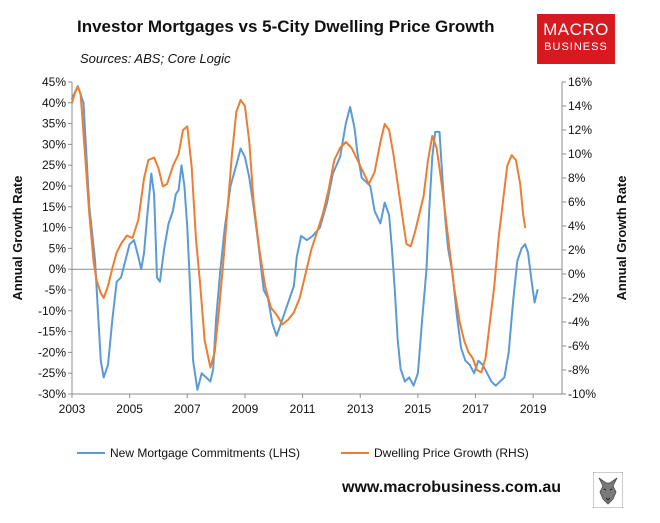 The image size is (660, 523). What do you see at coordinates (52, 352) in the screenshot?
I see `y-tick-label-left: -20%` at bounding box center [52, 352].